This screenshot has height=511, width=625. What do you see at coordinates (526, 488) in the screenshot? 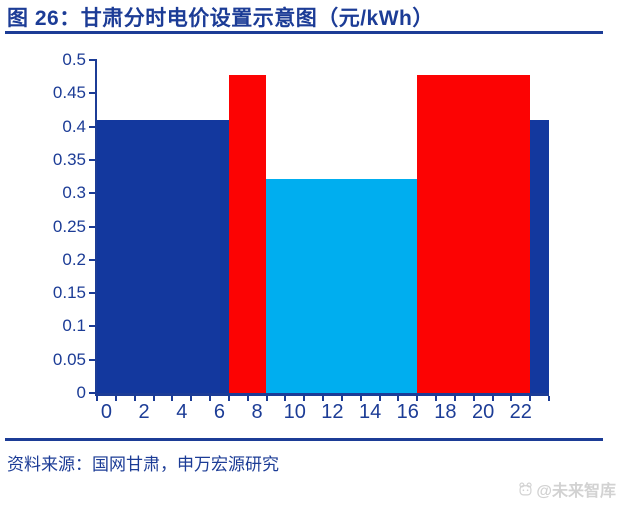
I see `zhiku-logo-icon` at bounding box center [526, 488].